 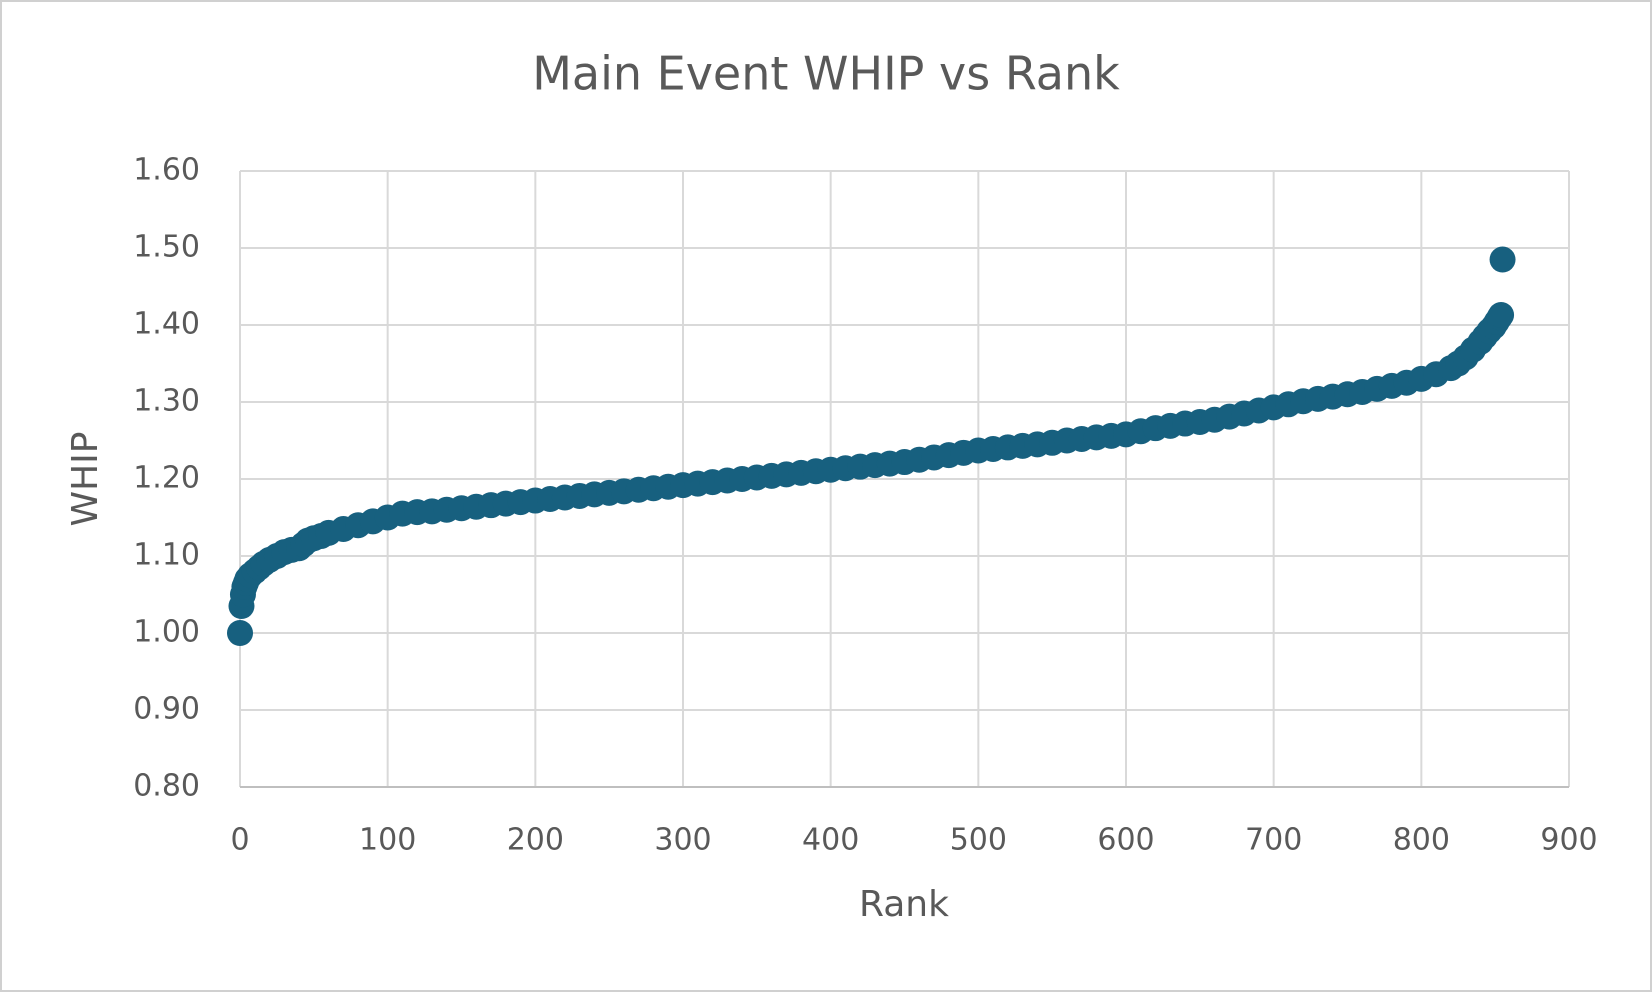 What do you see at coordinates (682, 840) in the screenshot?
I see `x-tick-label: 300` at bounding box center [682, 840].